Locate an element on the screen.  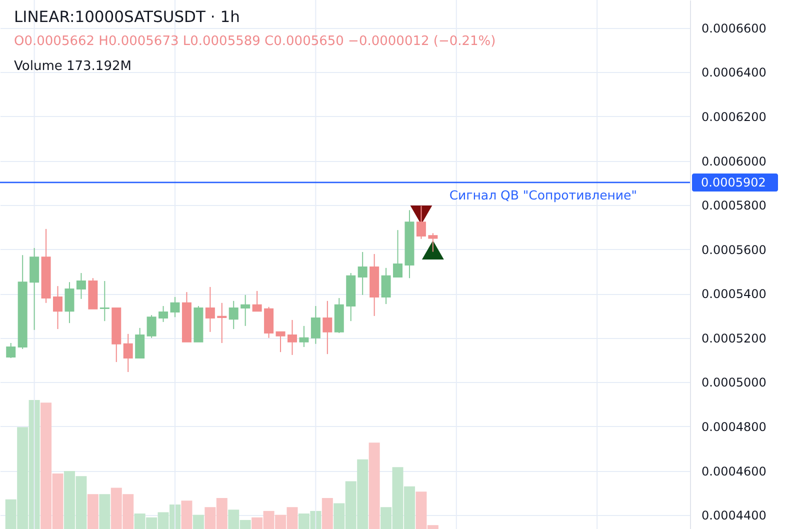
y-tick-label: 0.0004800 is located at coordinates (734, 427).